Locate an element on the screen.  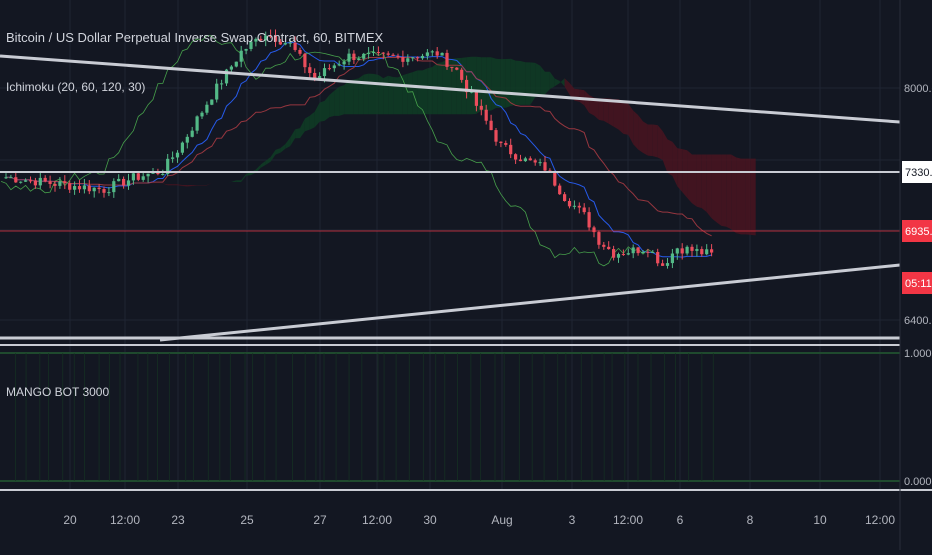
price-tick-label: 6400.0 is located at coordinates (918, 321).